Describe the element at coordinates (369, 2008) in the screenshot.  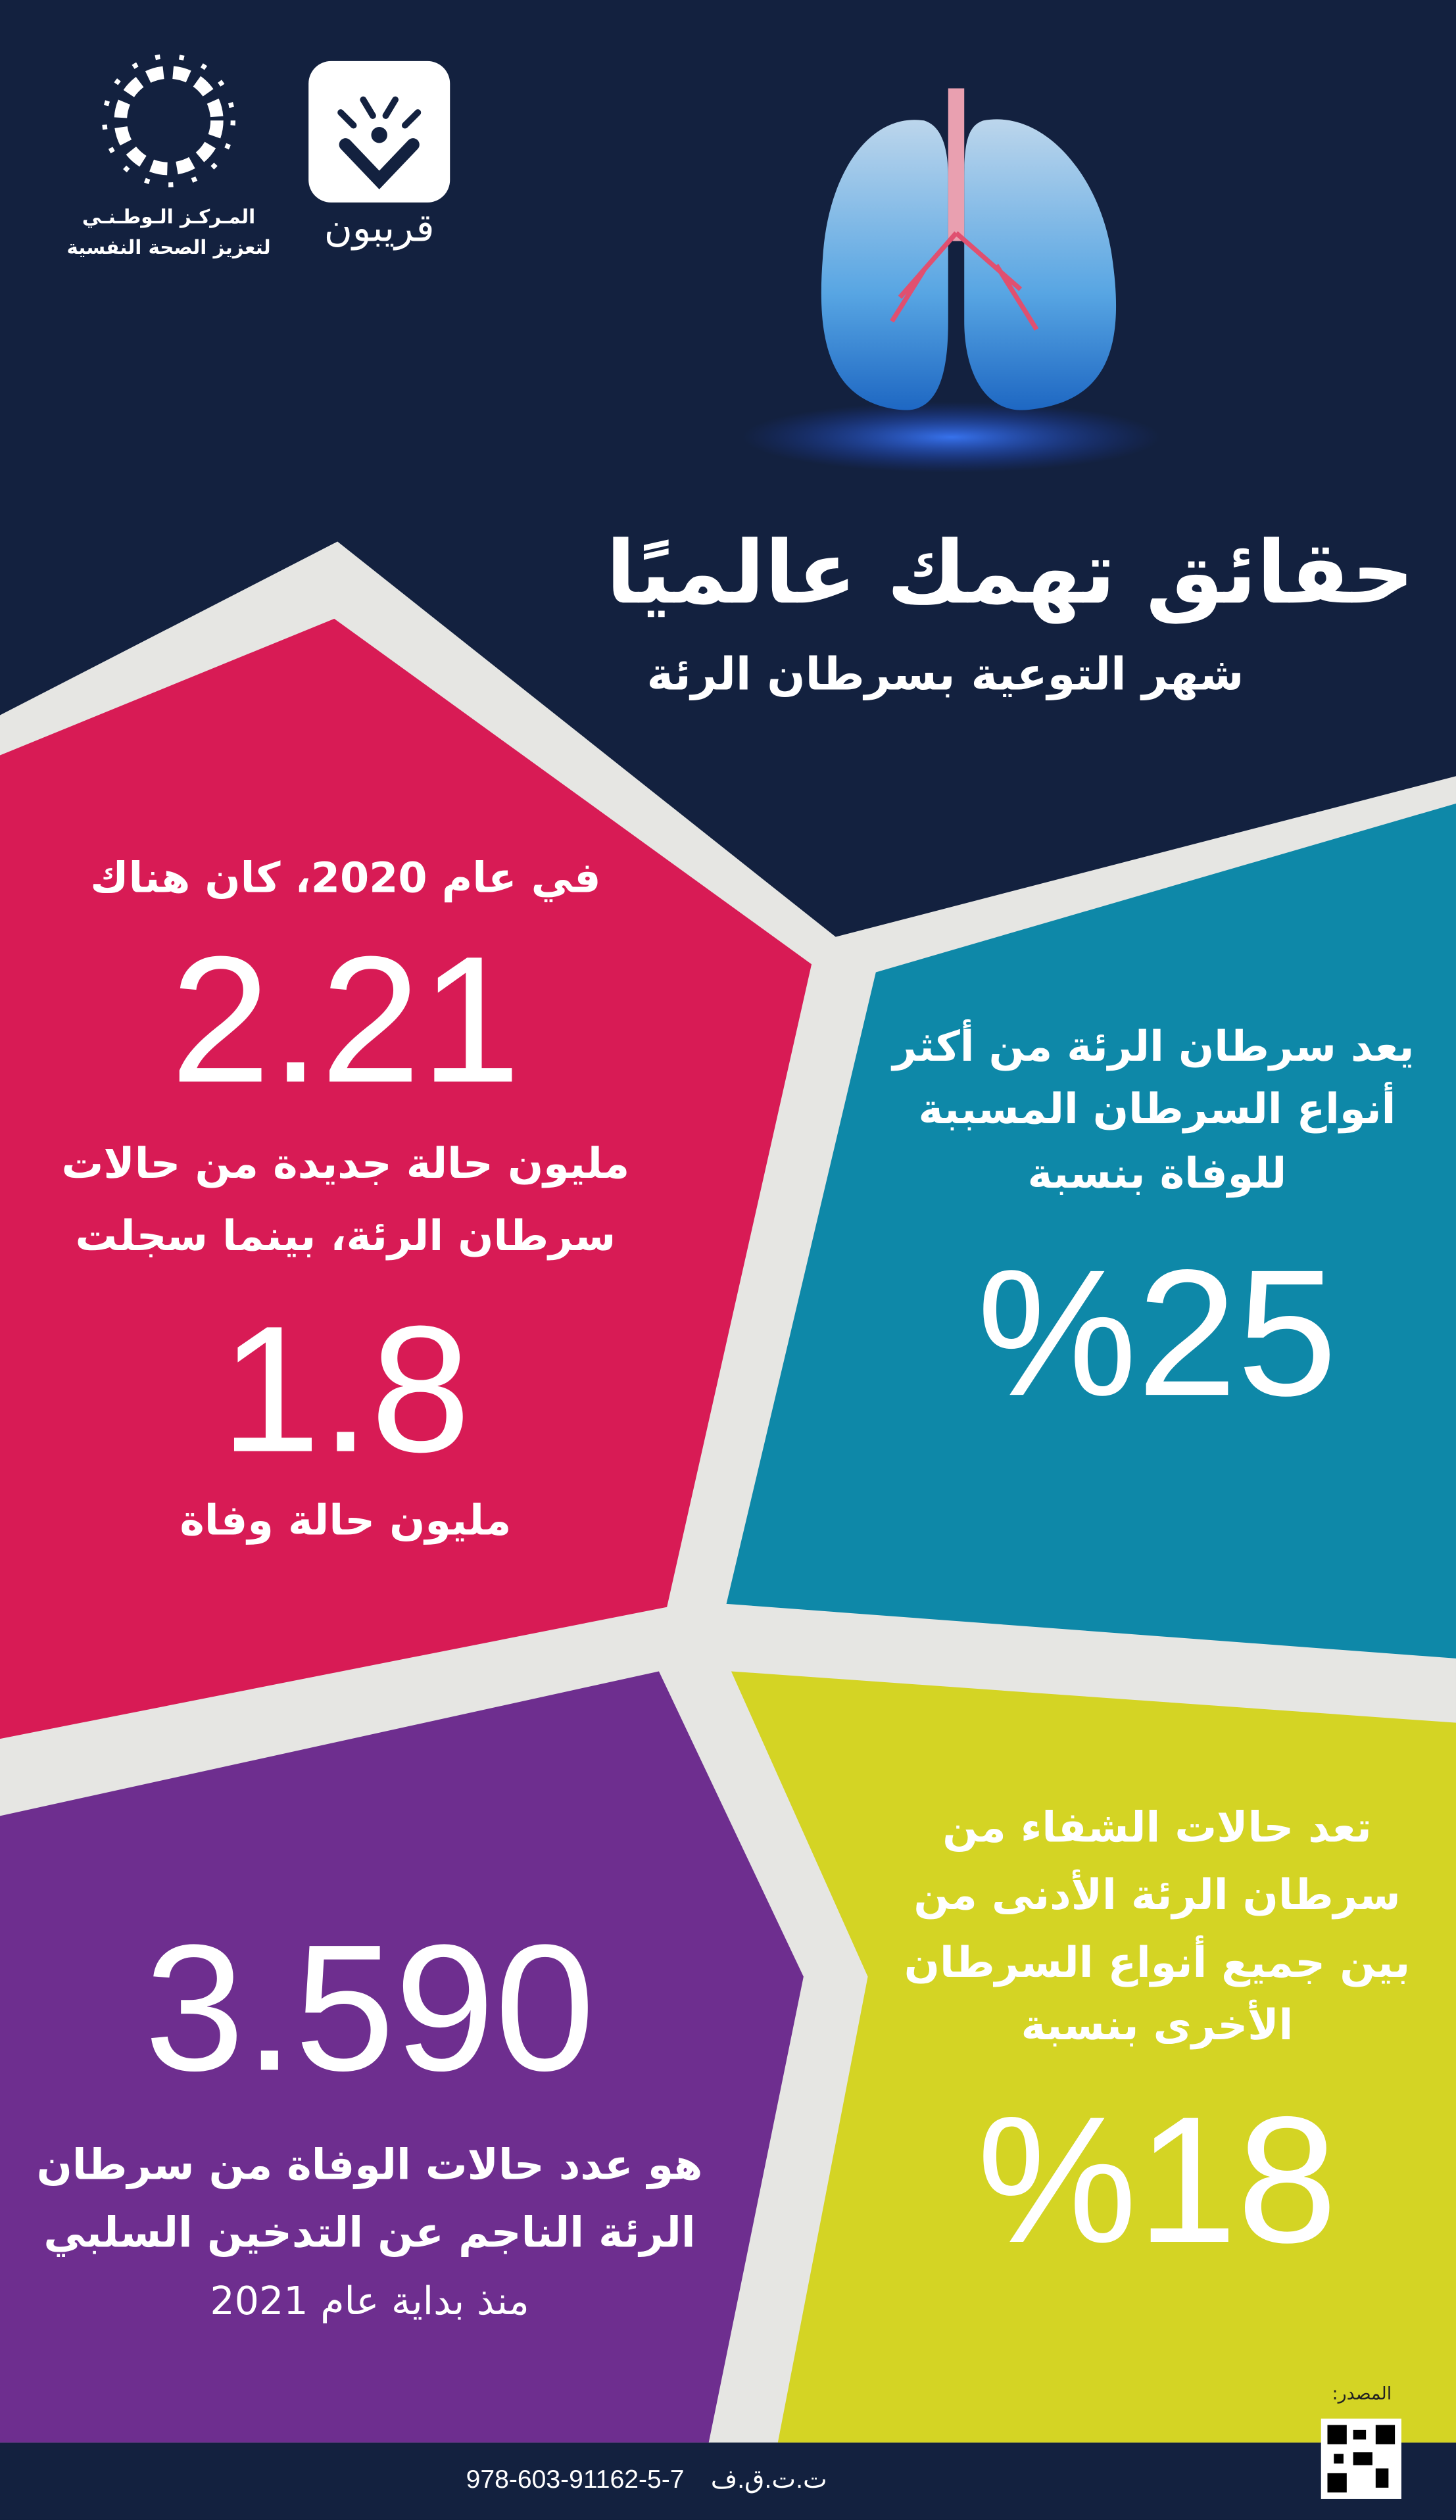
I see `passive-smoking-number: 3.590` at that location.